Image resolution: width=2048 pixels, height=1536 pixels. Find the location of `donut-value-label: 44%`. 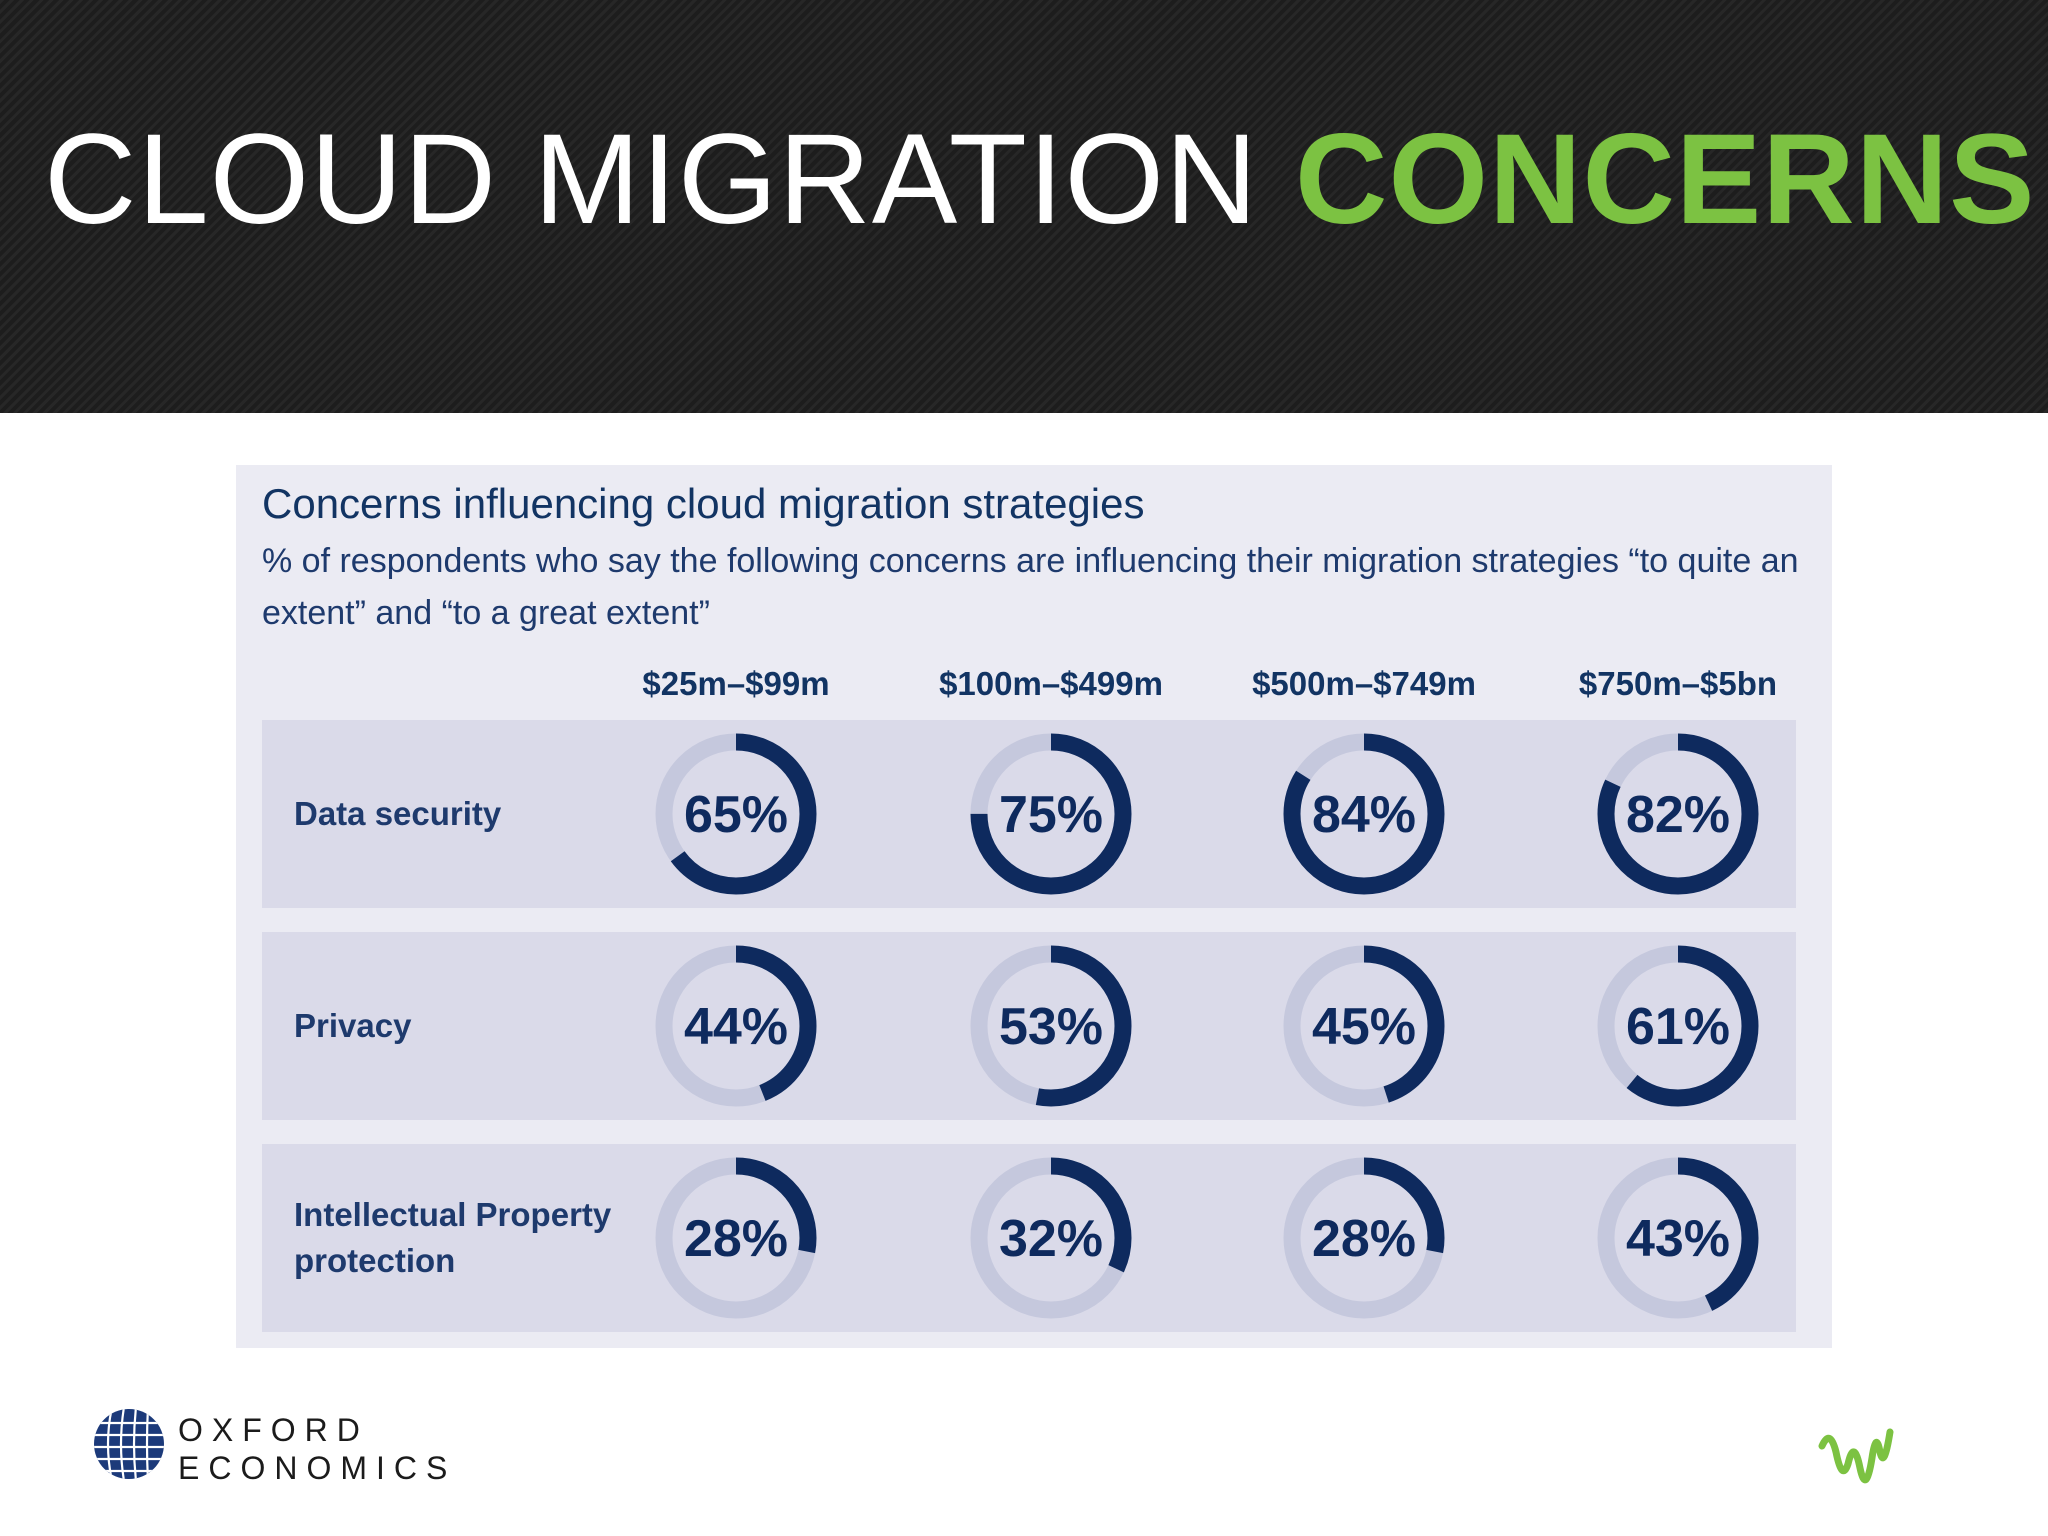

donut-value-label: 44% is located at coordinates (736, 1027).